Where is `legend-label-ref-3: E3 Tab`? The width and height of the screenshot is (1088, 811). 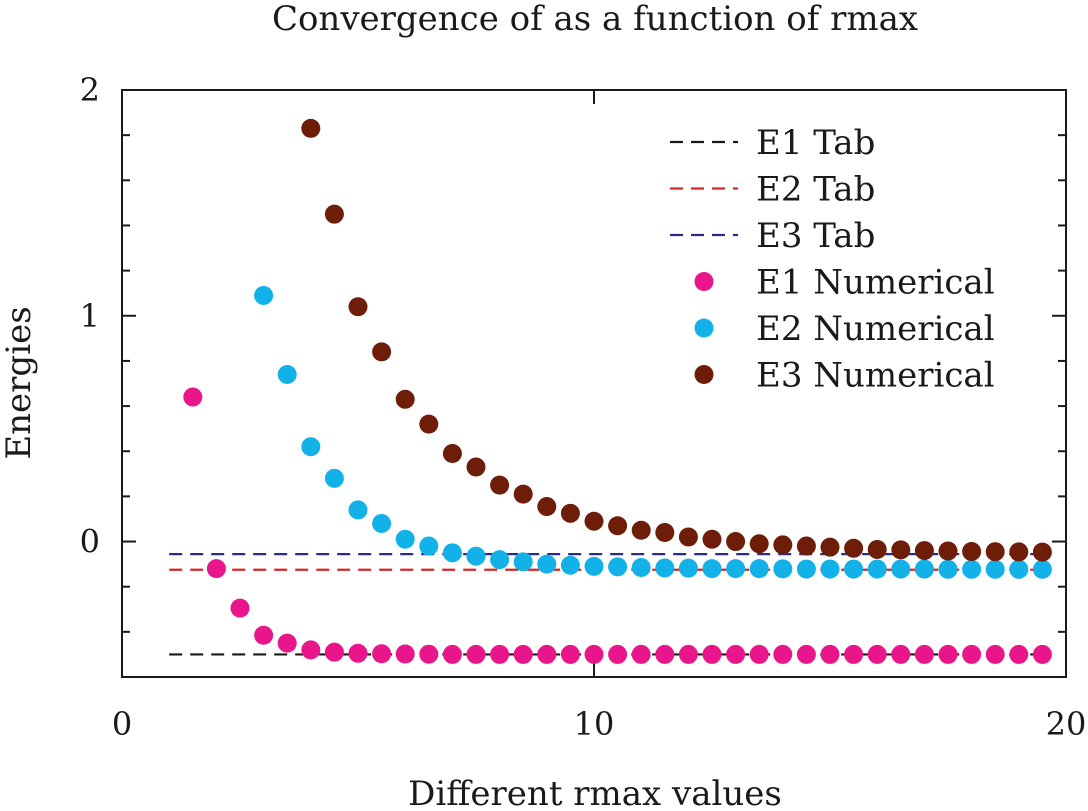
legend-label-ref-3: E3 Tab is located at coordinates (815, 236).